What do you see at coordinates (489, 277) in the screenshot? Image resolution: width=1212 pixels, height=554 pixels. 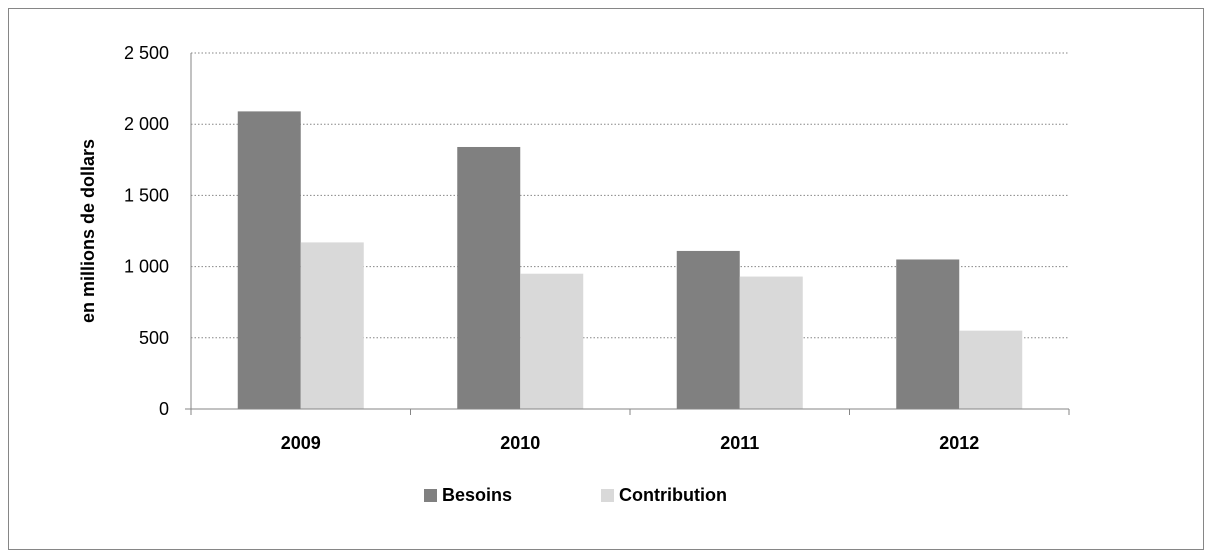 I see `bar-besoins-2010` at bounding box center [489, 277].